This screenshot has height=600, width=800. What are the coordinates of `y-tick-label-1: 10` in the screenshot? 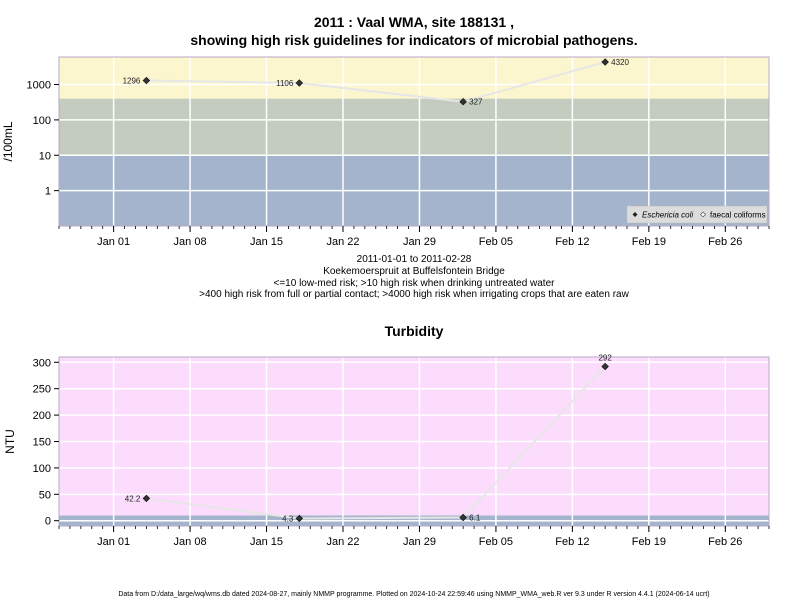 It's located at (45, 156).